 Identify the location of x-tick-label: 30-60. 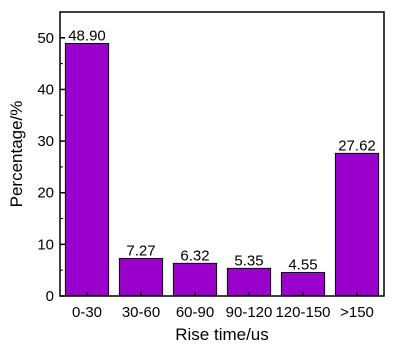
(141, 312).